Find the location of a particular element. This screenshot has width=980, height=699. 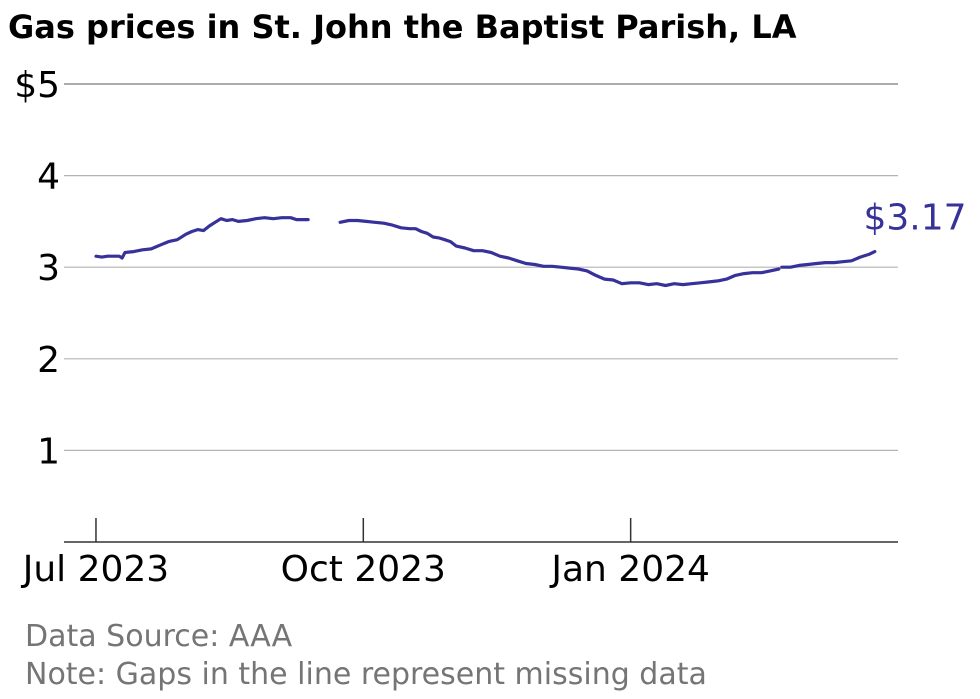

series-gas-price is located at coordinates (485, 252).